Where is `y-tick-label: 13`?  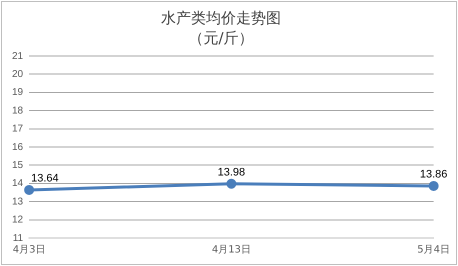 y-tick-label: 13 is located at coordinates (18, 202).